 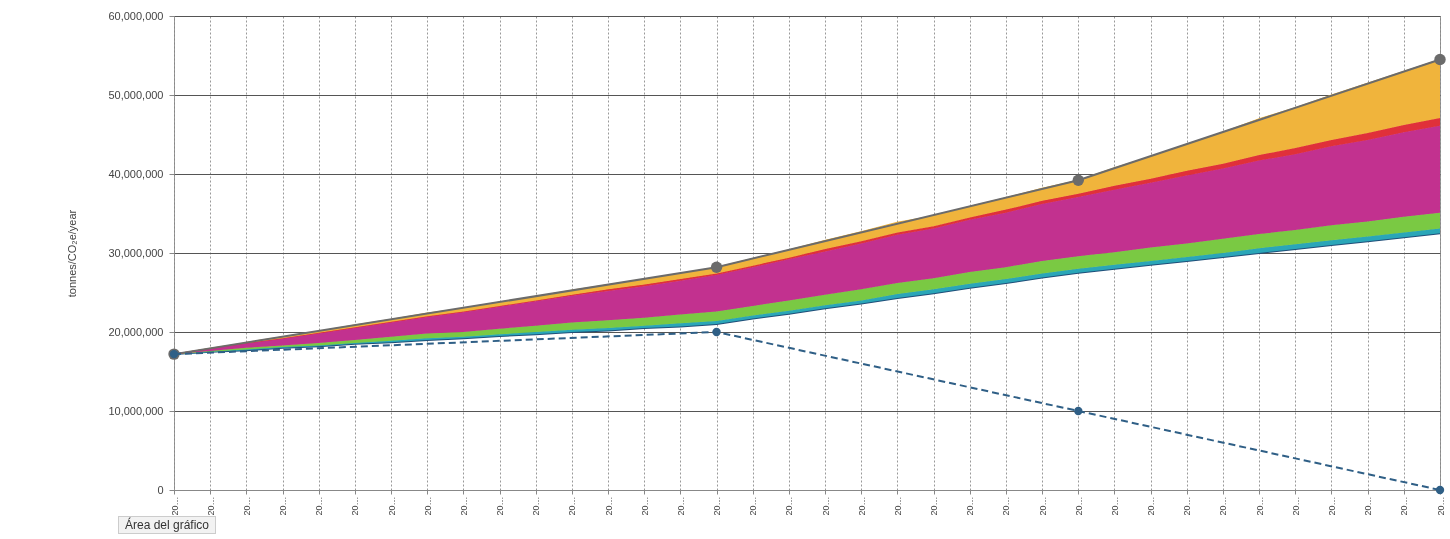 What do you see at coordinates (167, 525) in the screenshot?
I see `text: Área del gráfico` at bounding box center [167, 525].